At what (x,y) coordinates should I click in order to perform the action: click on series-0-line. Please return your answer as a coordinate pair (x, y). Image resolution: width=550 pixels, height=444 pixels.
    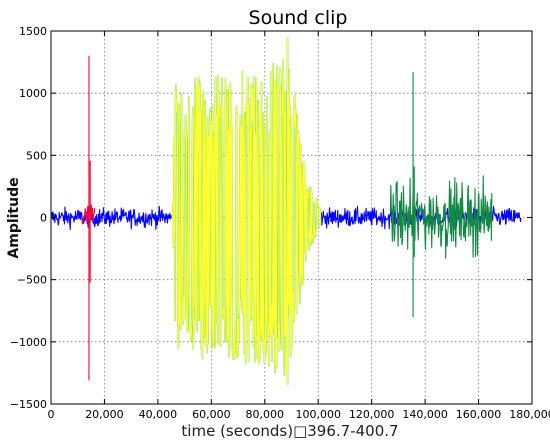
    Looking at the image, I should click on (111, 218).